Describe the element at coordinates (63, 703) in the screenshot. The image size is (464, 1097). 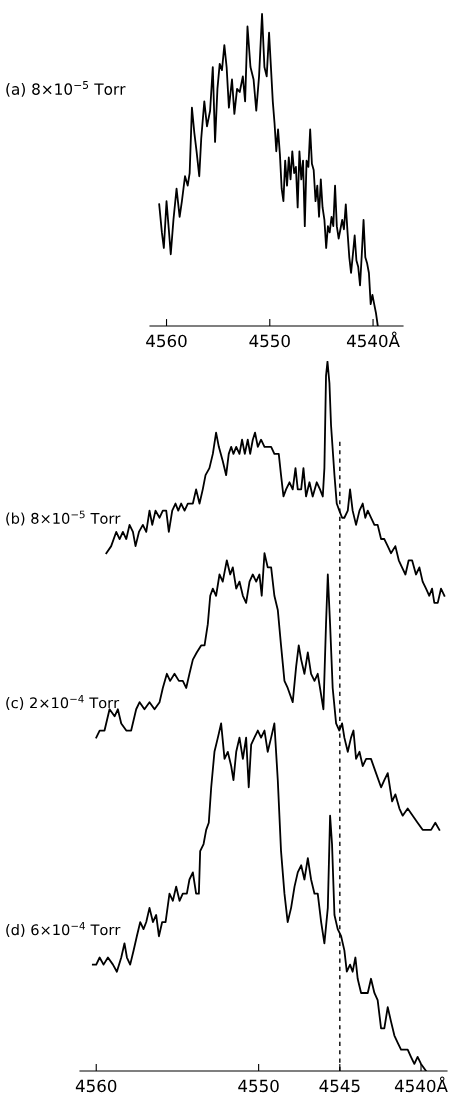
I see `series-label: (c) 2×10$^{−4}$ Torr` at that location.